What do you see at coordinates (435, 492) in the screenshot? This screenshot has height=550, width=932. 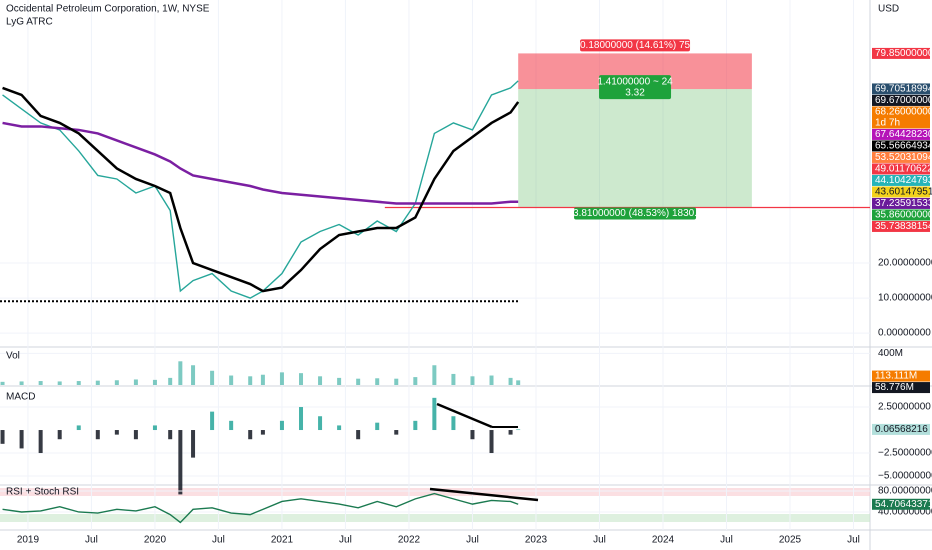 I see `overbought-band` at bounding box center [435, 492].